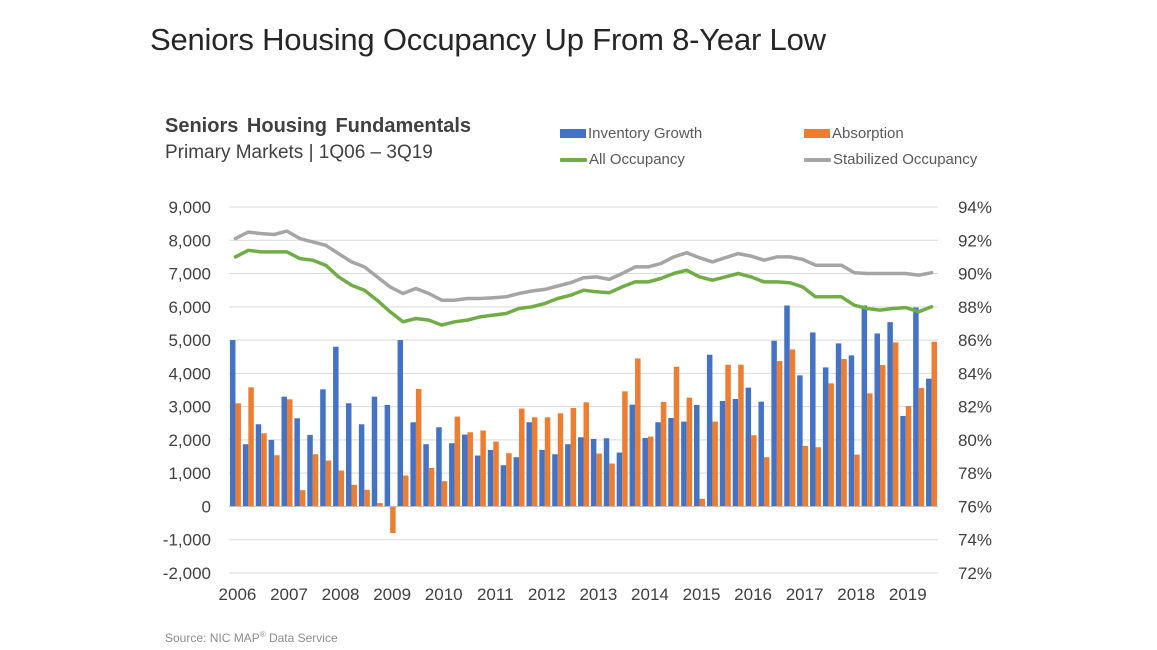 This screenshot has height=650, width=1157. I want to click on x-tick-label: 2015, so click(702, 594).